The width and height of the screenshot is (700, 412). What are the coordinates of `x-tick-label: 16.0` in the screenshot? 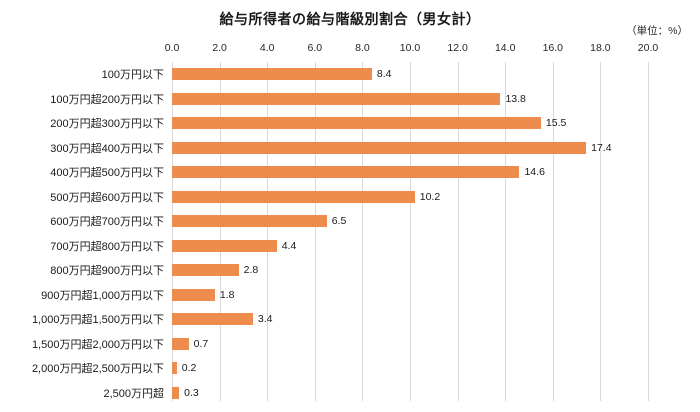 It's located at (553, 48).